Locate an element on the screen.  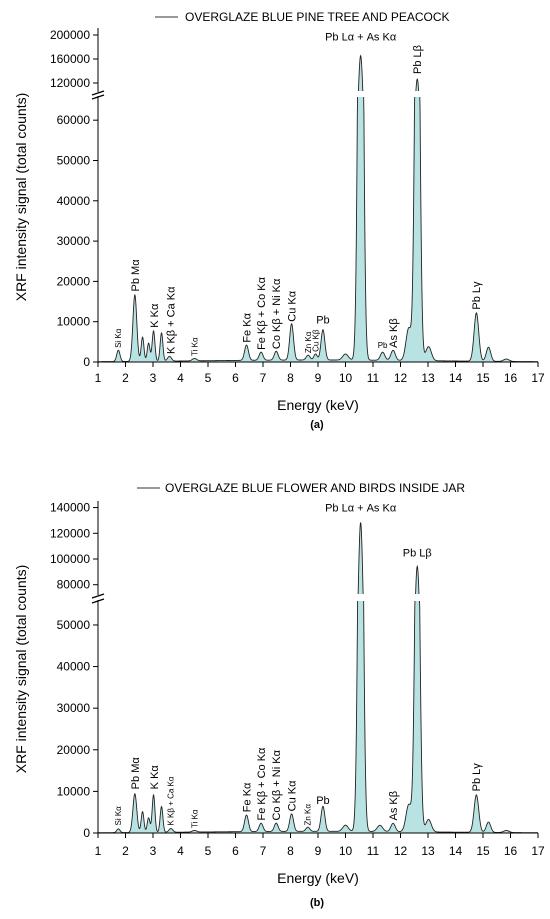
peak-label: Co Kβ + Ni Kα is located at coordinates (277, 784).